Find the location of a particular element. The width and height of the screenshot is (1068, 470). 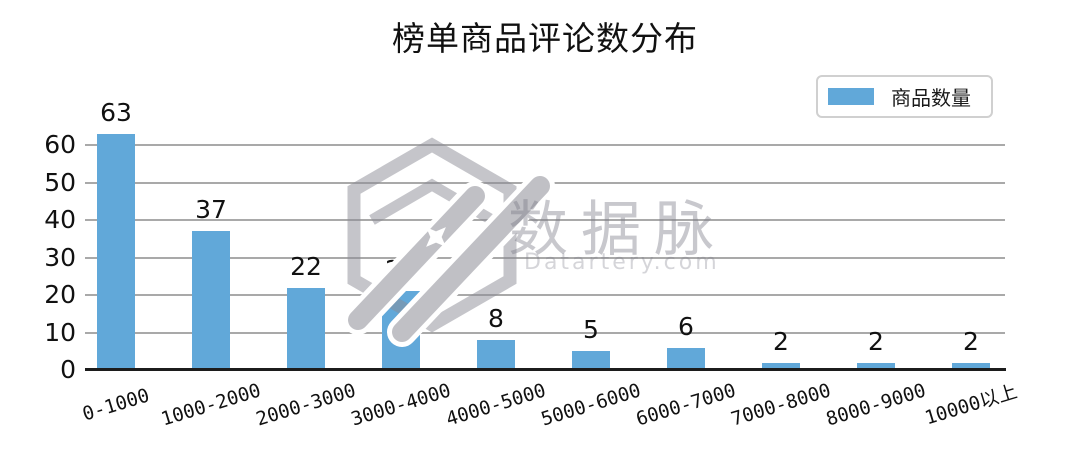

chart-title: 榜单商品评论数分布 is located at coordinates (545, 38).